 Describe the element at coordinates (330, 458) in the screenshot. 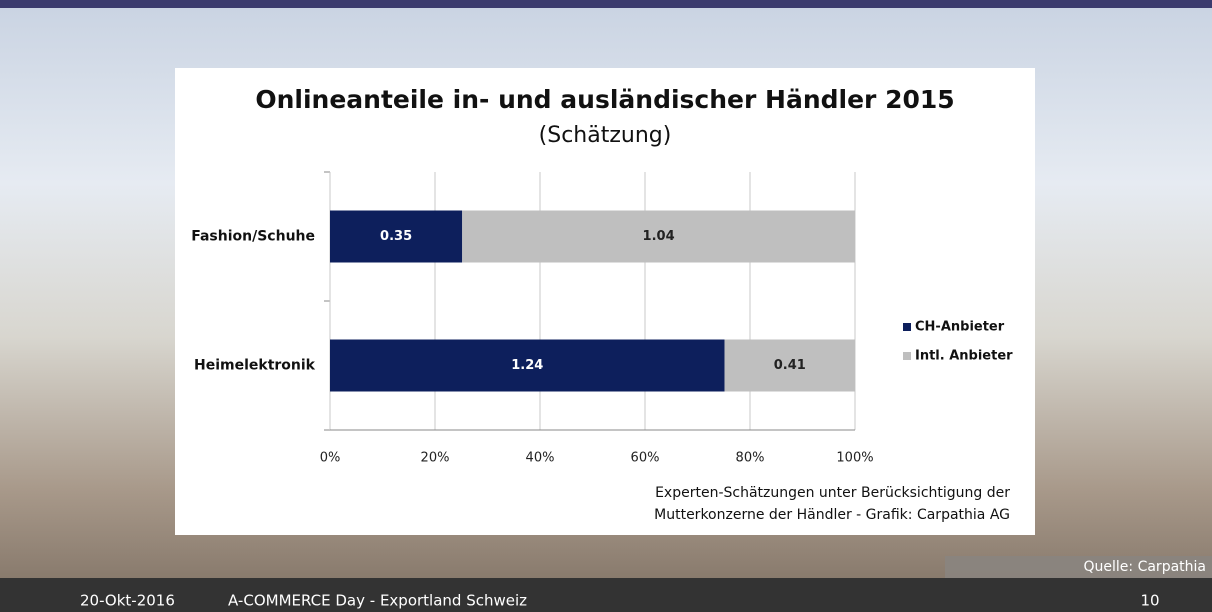

I see `x-tick-label: 0%` at that location.